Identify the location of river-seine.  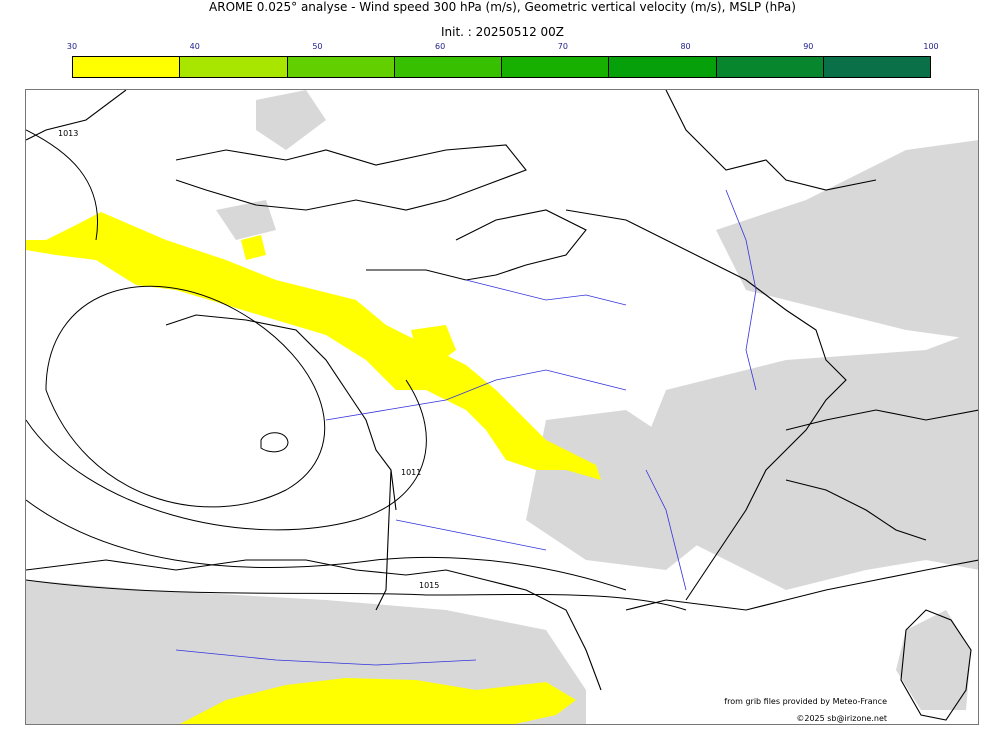
(546, 292).